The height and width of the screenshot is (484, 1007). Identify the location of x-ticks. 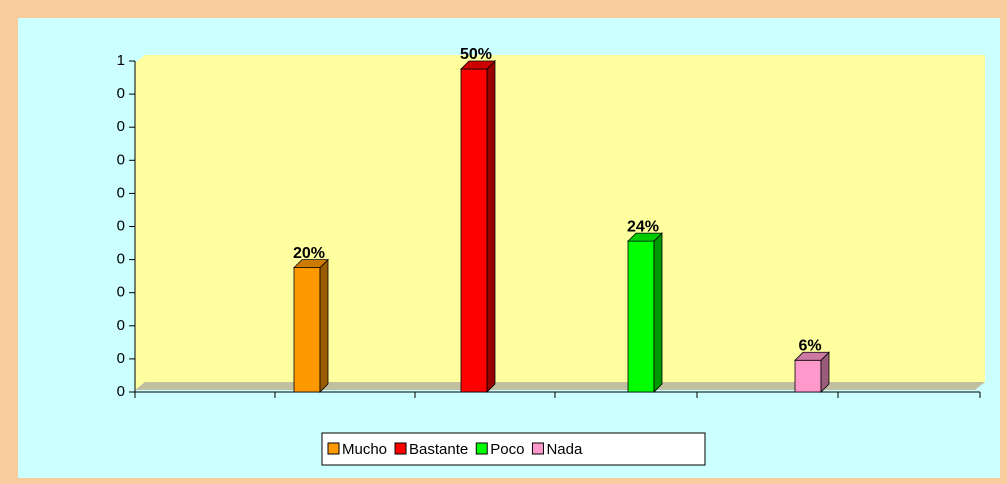
(557, 395).